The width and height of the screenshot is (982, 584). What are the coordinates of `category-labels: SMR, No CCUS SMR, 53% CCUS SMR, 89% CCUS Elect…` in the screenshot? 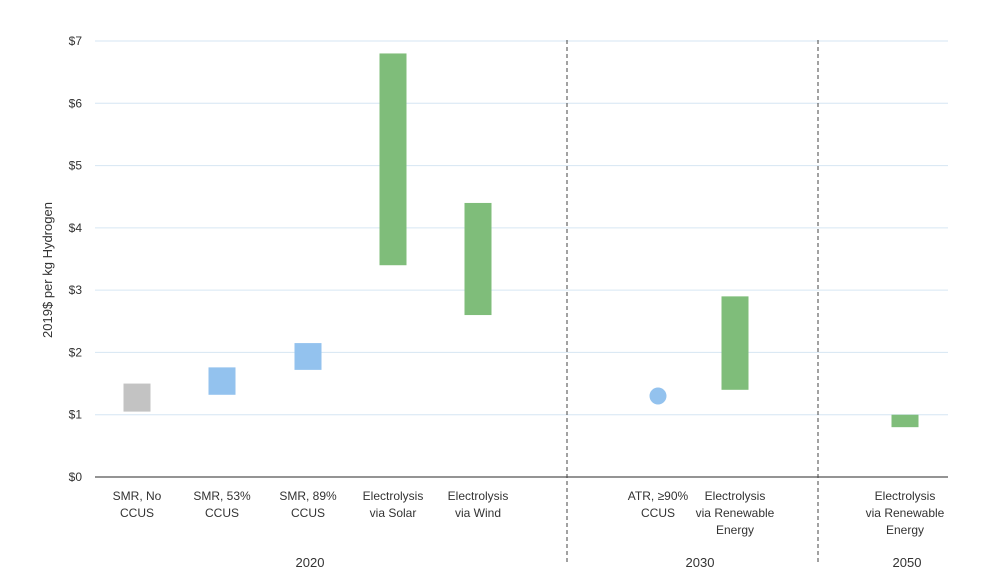 It's located at (529, 513).